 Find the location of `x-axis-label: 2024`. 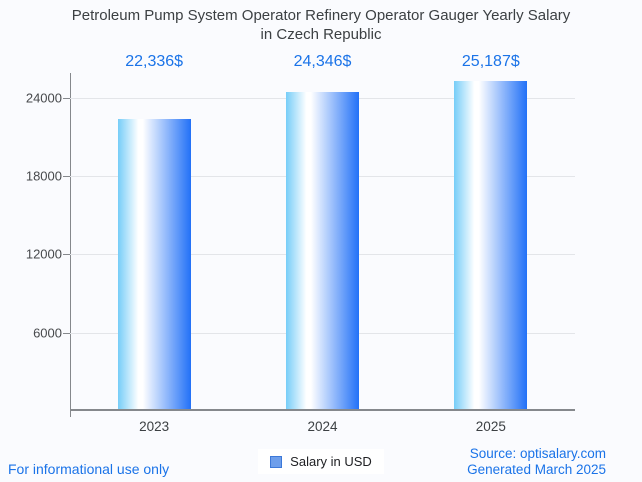

x-axis-label: 2024 is located at coordinates (322, 426).